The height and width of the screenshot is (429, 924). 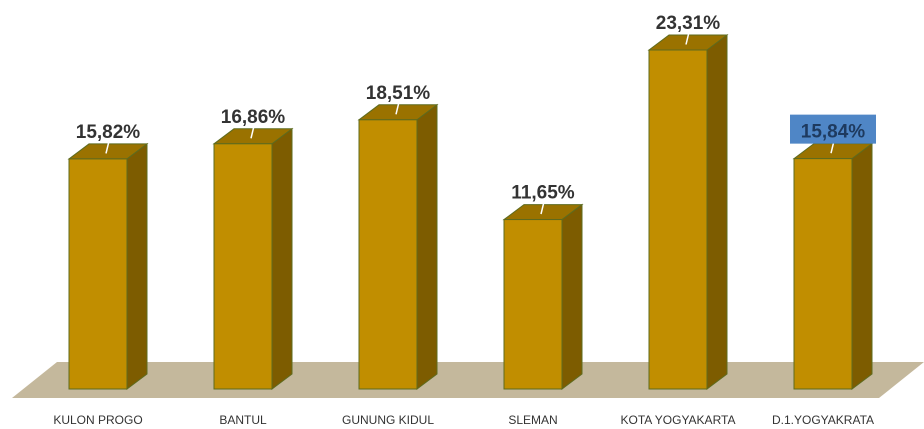 What do you see at coordinates (388, 420) in the screenshot?
I see `category-label: GUNUNG KIDUL` at bounding box center [388, 420].